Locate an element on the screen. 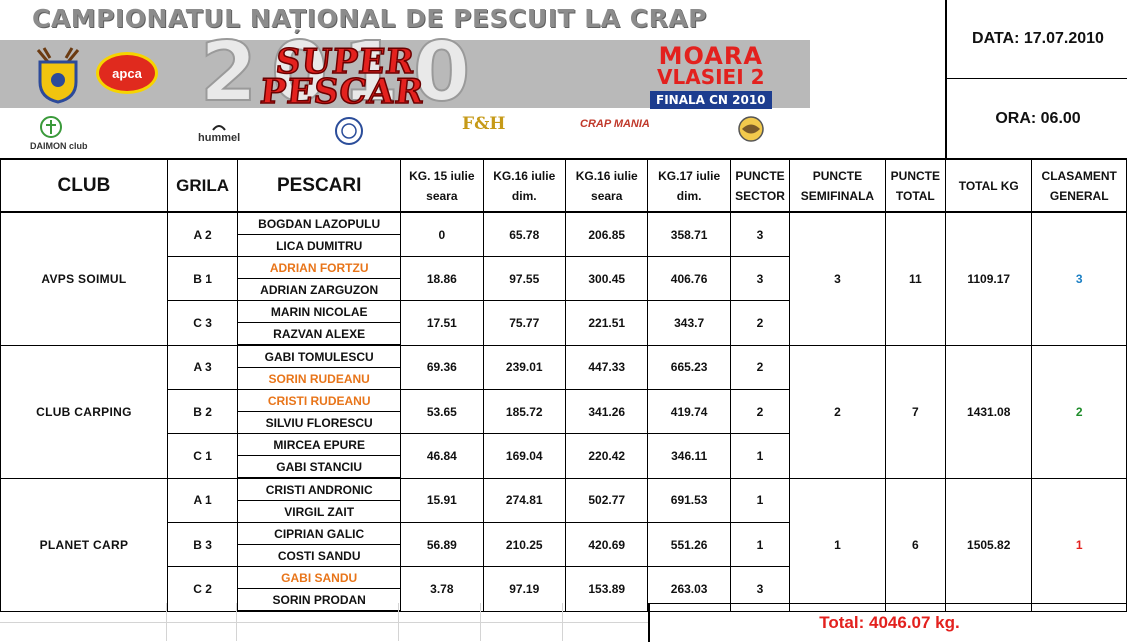 The image size is (1127, 642). apca-logo: apca is located at coordinates (127, 73).